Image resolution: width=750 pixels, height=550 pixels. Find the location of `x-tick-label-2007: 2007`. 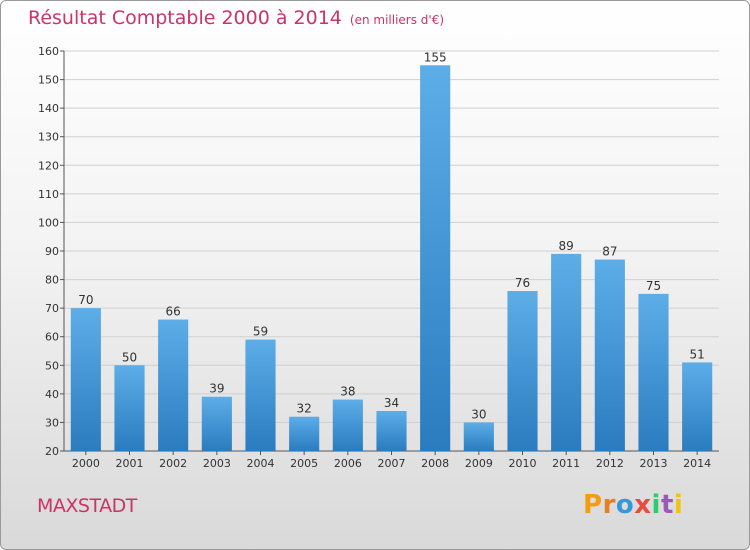

x-tick-label-2007: 2007 is located at coordinates (392, 463).